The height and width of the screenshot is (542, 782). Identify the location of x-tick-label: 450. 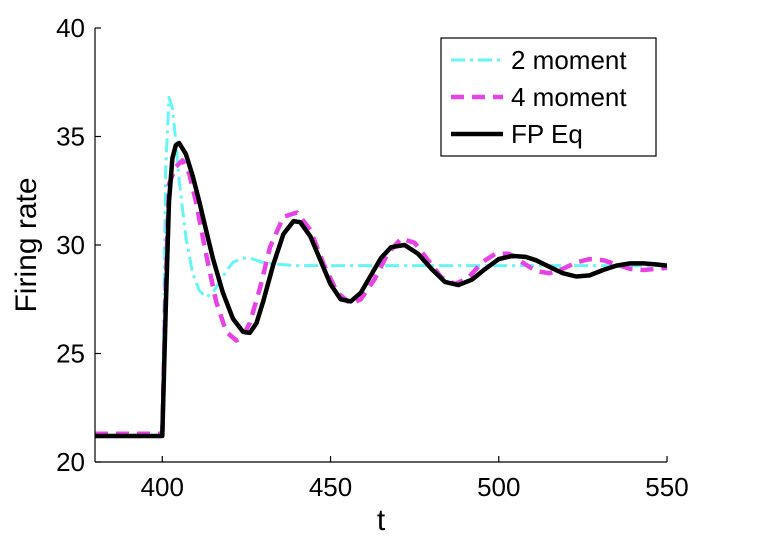
(330, 487).